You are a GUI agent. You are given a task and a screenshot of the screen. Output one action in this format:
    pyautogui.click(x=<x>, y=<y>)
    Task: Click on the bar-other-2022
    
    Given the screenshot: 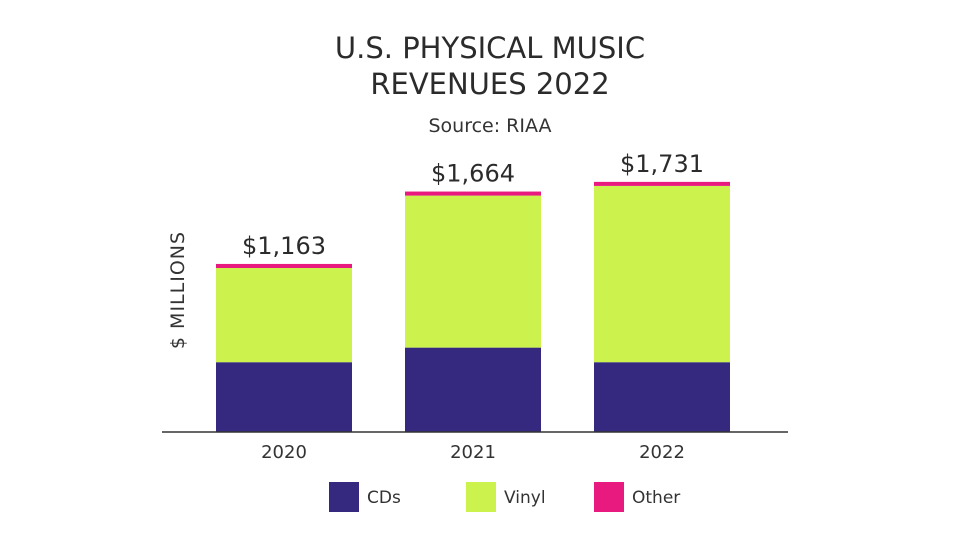 What is the action you would take?
    pyautogui.click(x=662, y=183)
    